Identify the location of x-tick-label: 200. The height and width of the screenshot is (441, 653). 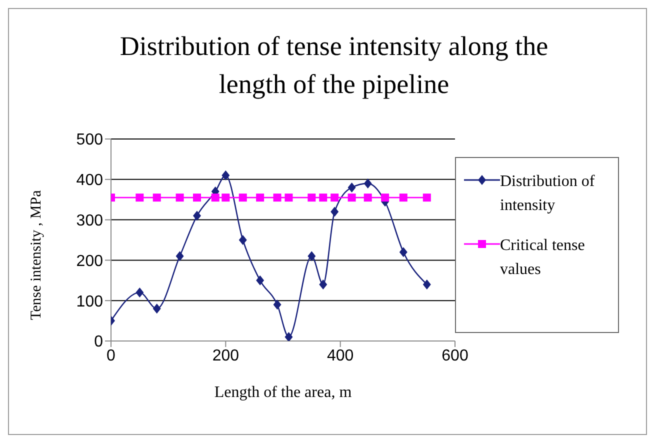
(226, 355).